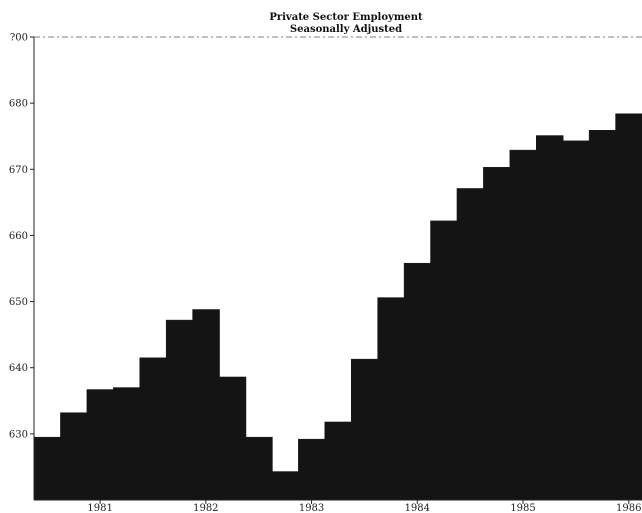 This screenshot has width=642, height=513. Describe the element at coordinates (18, 368) in the screenshot. I see `y-tick-label: 640` at that location.